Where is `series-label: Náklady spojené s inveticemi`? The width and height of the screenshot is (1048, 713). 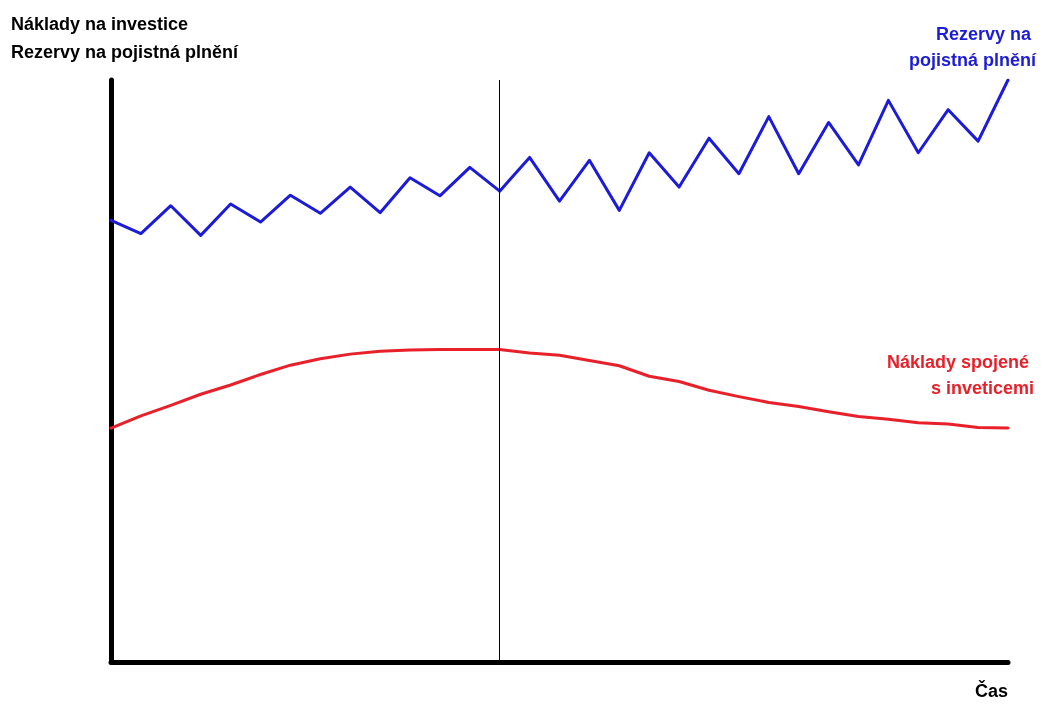 series-label: Náklady spojené s inveticemi is located at coordinates (960, 375).